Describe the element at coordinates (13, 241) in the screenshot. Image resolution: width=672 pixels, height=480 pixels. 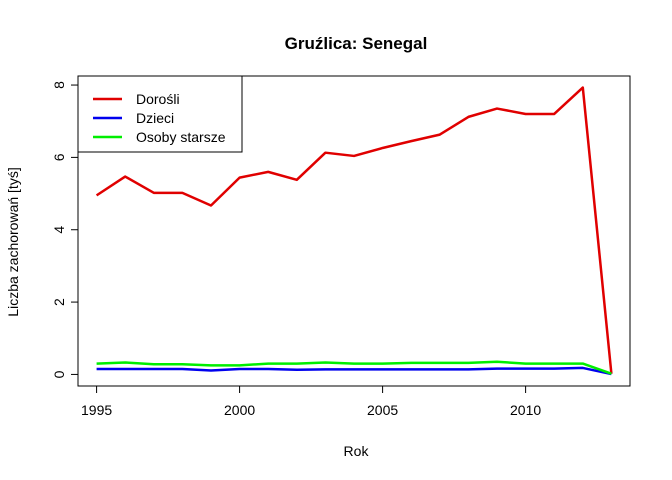
I see `y-axis-label: Liczba zachorowań [tyś]` at that location.